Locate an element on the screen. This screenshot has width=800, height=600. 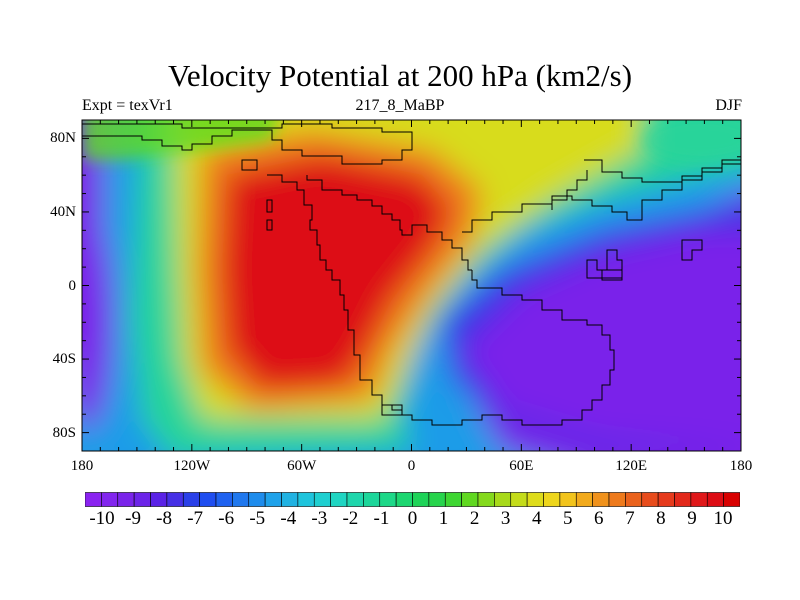
colorbar-label: 2 is located at coordinates (474, 518).